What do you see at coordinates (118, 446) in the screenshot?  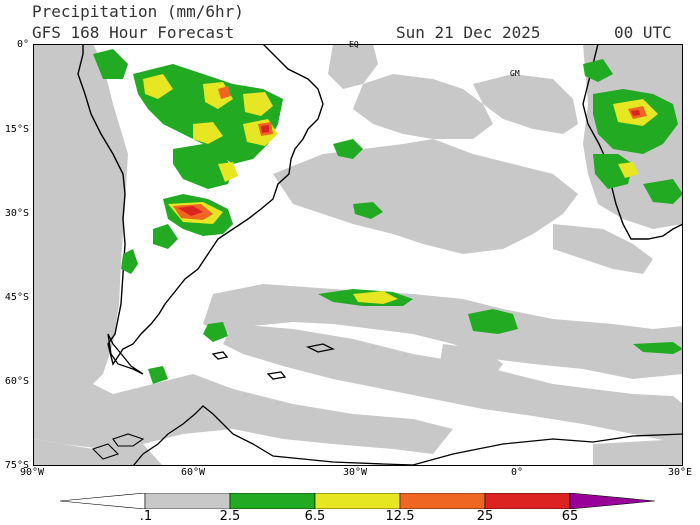 I see `antarctic-islands-outline` at bounding box center [118, 446].